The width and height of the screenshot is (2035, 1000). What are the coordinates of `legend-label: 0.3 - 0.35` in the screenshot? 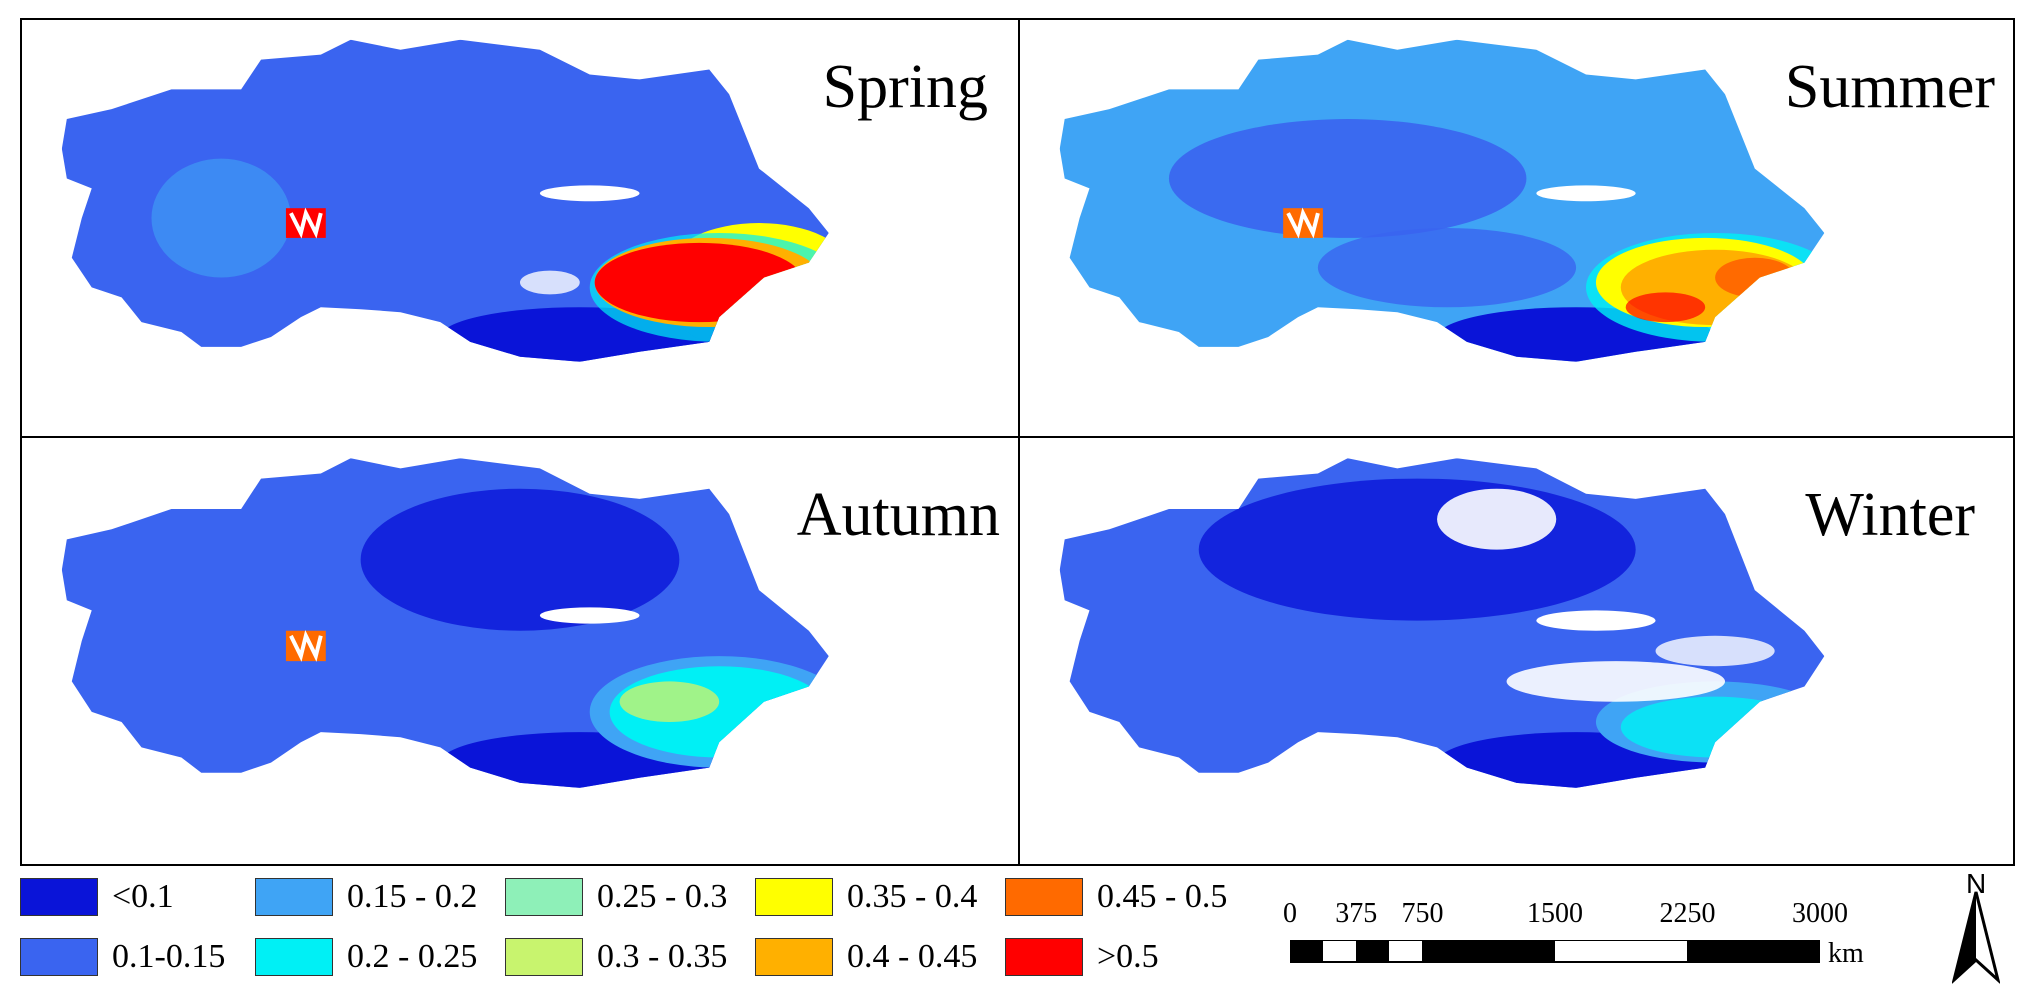 It's located at (662, 956).